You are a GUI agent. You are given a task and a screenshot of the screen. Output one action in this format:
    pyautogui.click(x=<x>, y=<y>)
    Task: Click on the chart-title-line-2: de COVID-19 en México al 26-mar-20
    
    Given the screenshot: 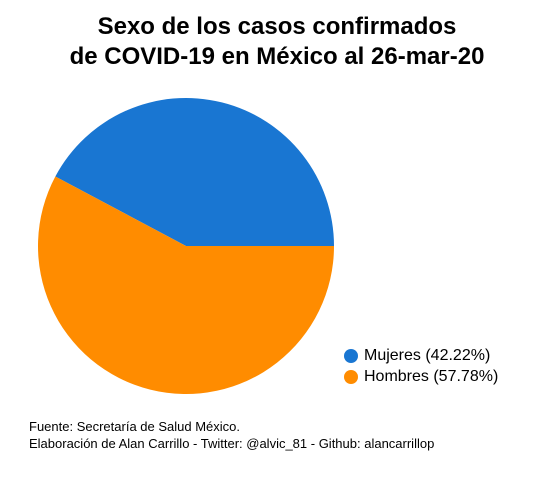 What is the action you would take?
    pyautogui.click(x=277, y=56)
    